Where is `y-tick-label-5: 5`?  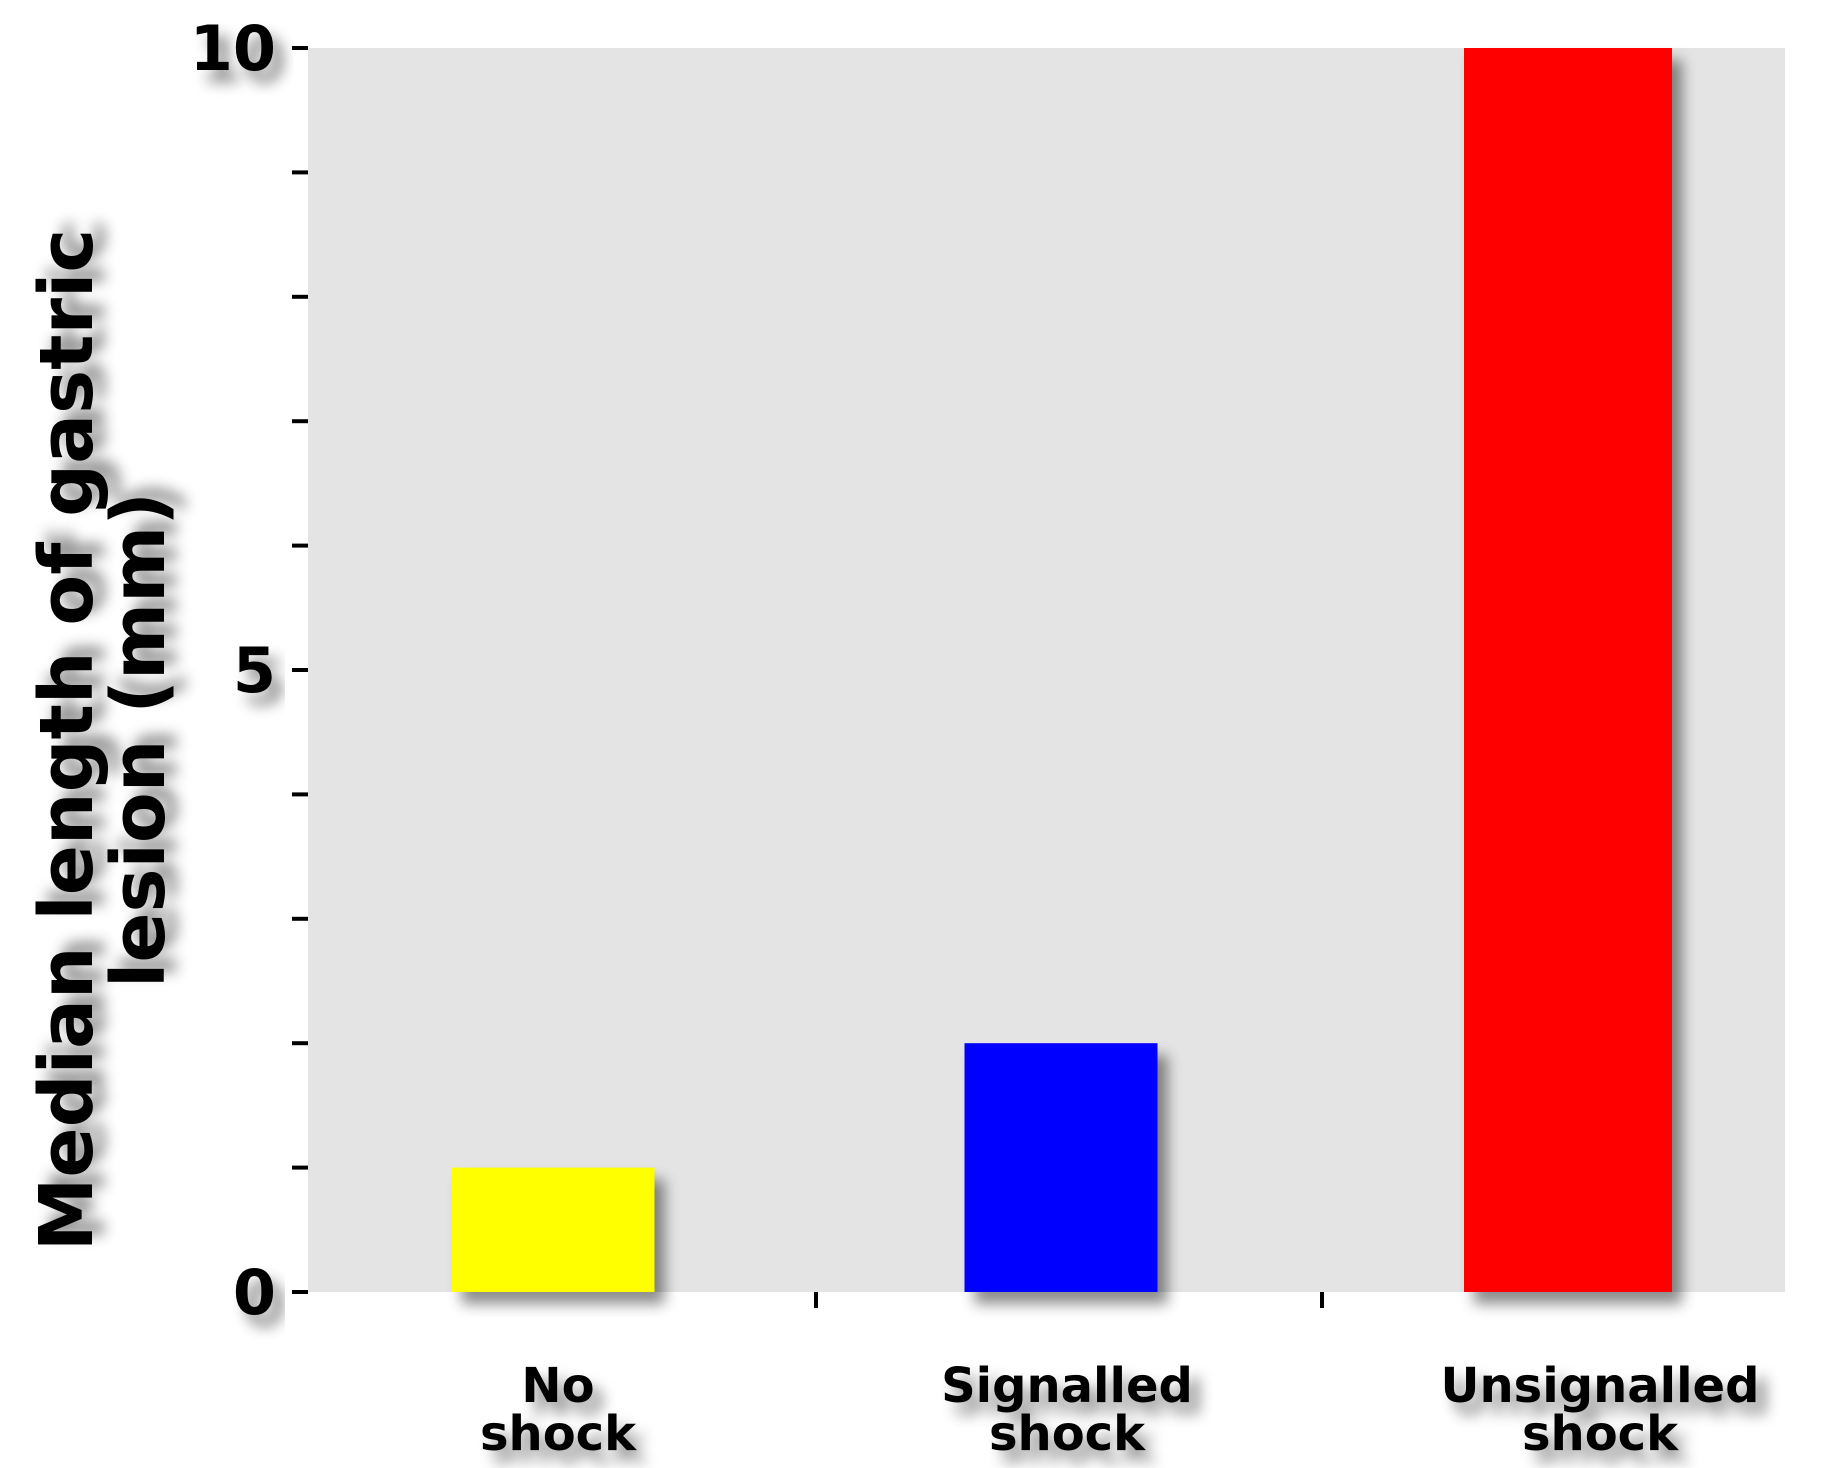 y-tick-label-5: 5 is located at coordinates (254, 670).